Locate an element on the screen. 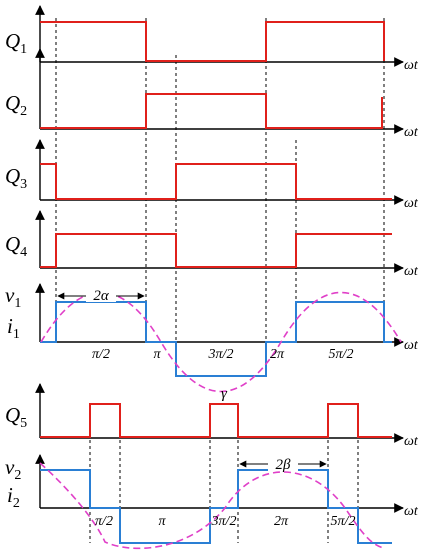 The image size is (429, 550). svg-text: v1 is located at coordinates (13, 297).